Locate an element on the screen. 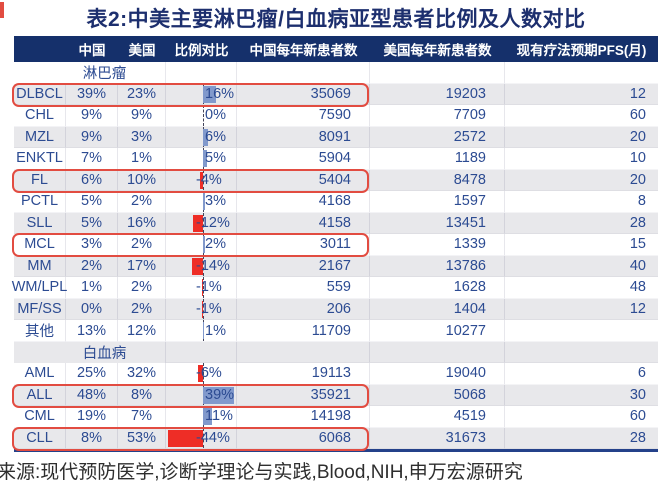 The height and width of the screenshot is (490, 672). us-new-patients-cell: 8478 is located at coordinates (437, 180).